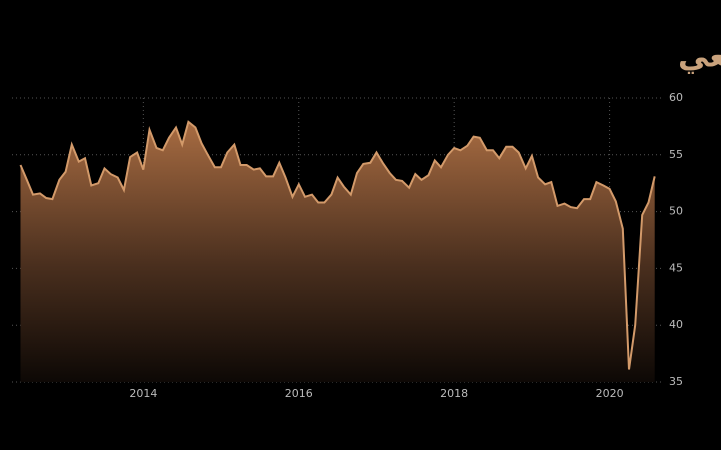 The image size is (721, 450). Describe the element at coordinates (676, 154) in the screenshot. I see `y-tick-label: 55` at that location.